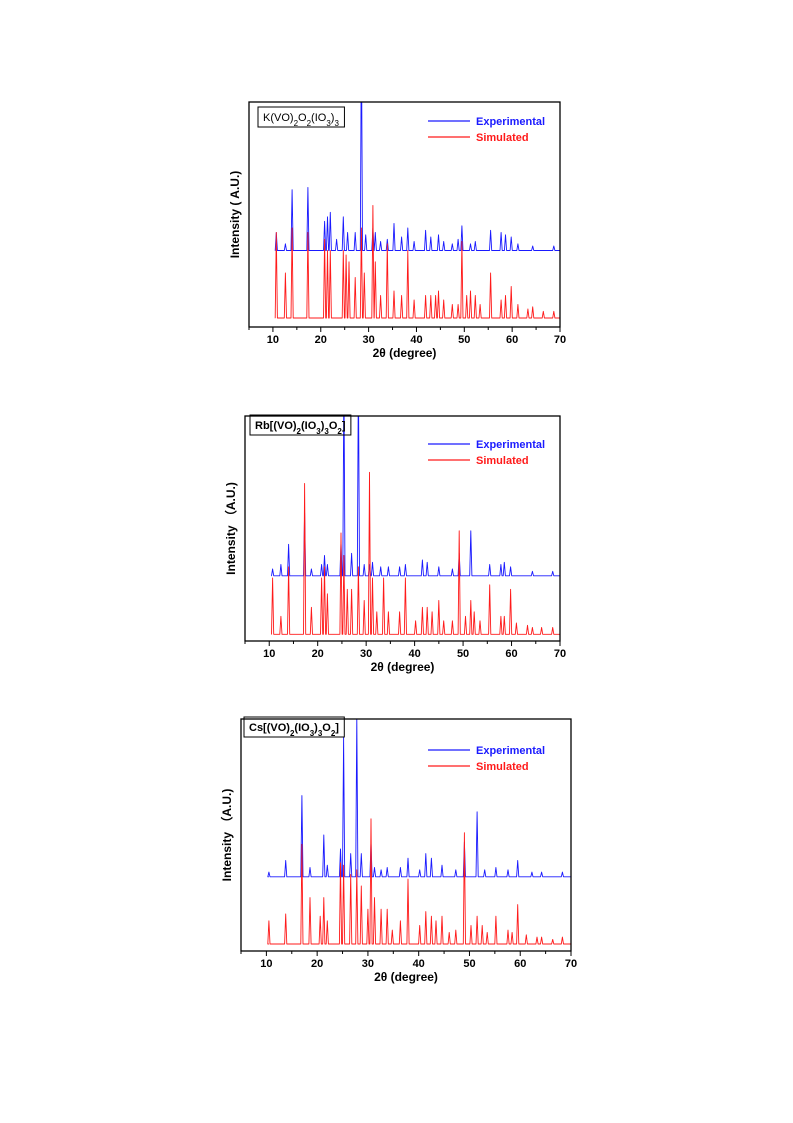  What do you see at coordinates (235, 215) in the screenshot?
I see `y-axis-label: Intensity ( A.U.)` at bounding box center [235, 215].